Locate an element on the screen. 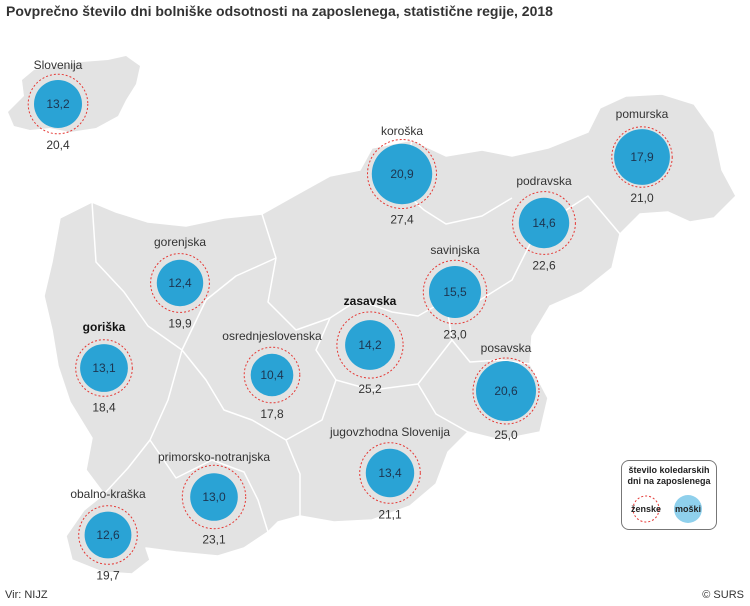  region-symbol-zasavska: zasavska 14,2 25,2 is located at coordinates (370, 345).